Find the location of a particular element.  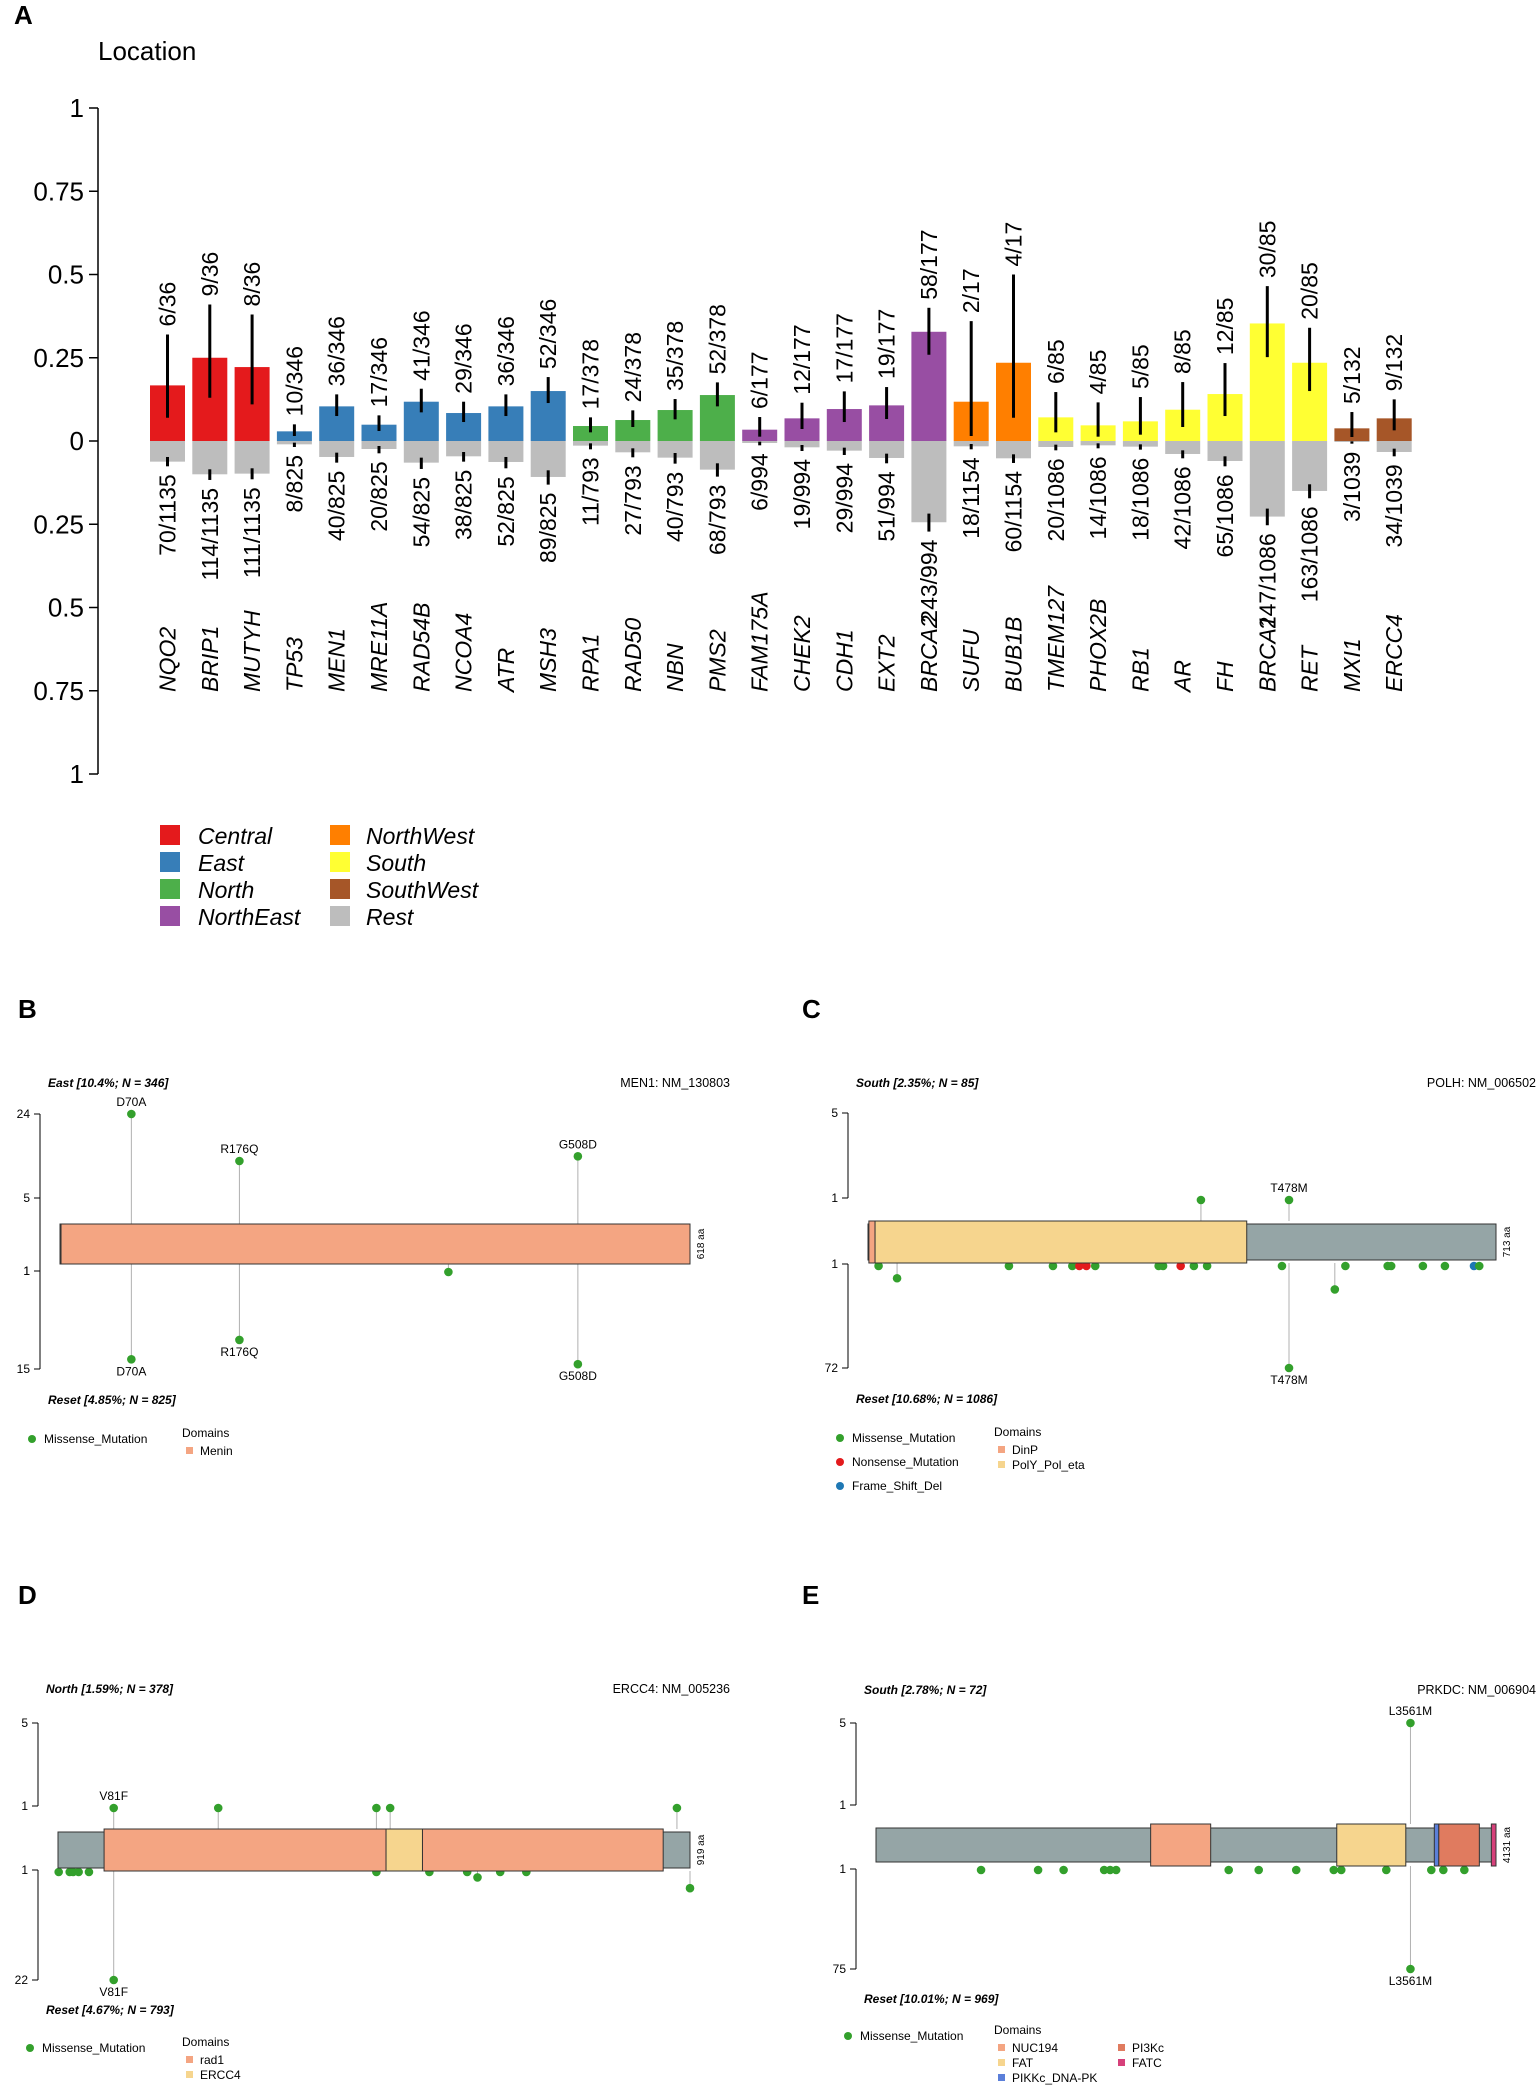

protein-length-label: 919 aa is located at coordinates (701, 1849).